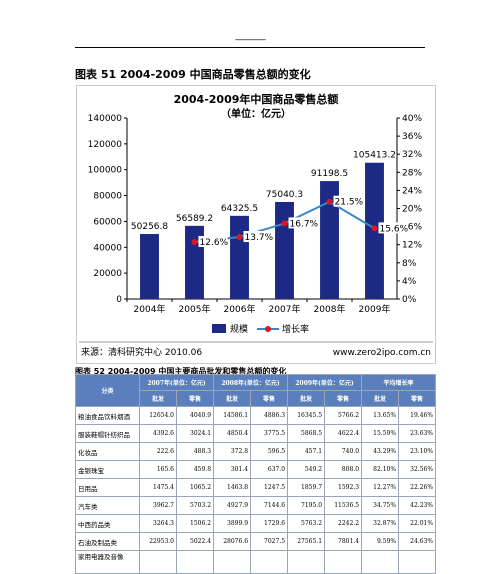 Image resolution: width=500 pixels, height=574 pixels. I want to click on row-category: 粮油食品饮料烟酒, so click(107, 415).